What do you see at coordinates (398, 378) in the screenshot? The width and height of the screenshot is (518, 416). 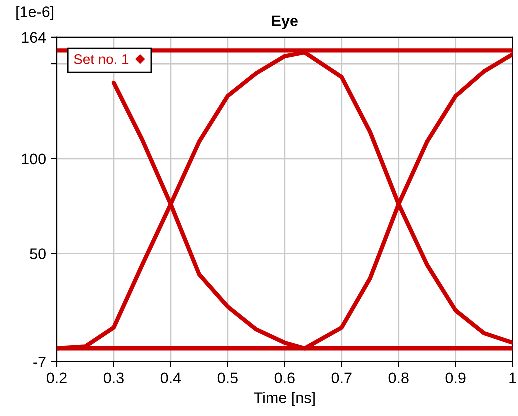 I see `x-tick-label: 0.8` at bounding box center [398, 378].